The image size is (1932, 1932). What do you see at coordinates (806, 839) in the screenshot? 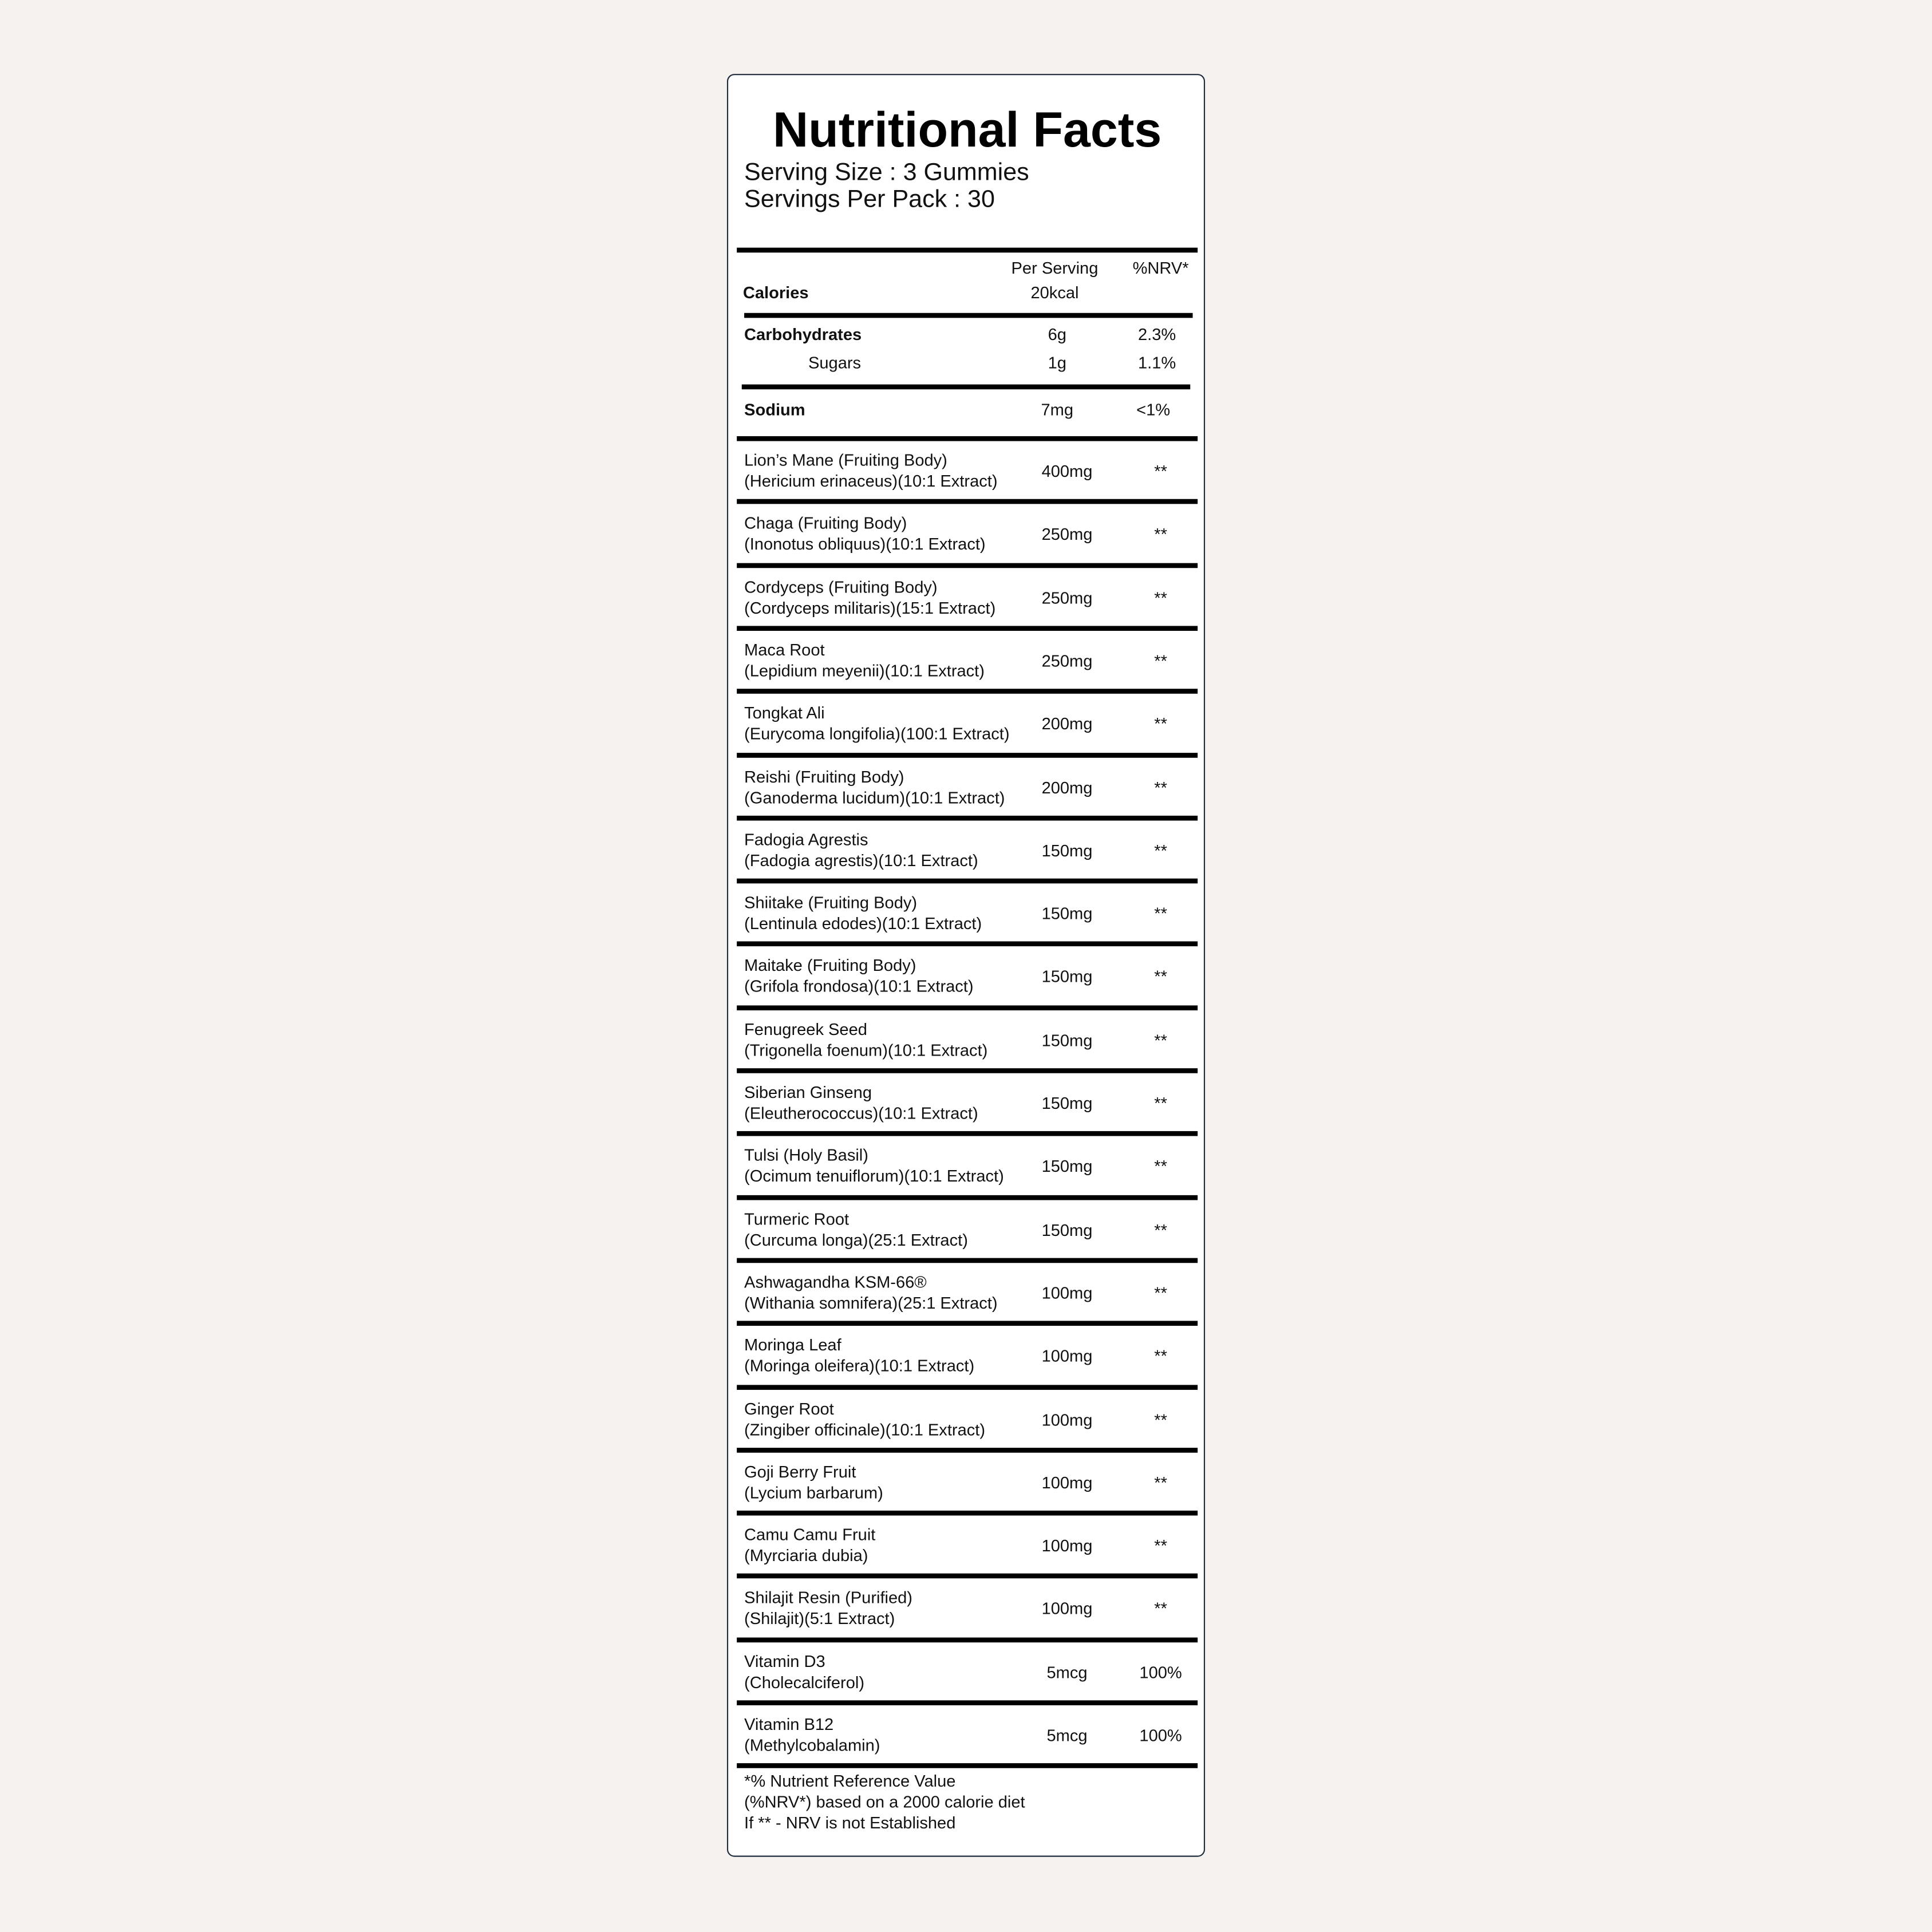
I see `ingredient-name: Fadogia Agrestis` at bounding box center [806, 839].